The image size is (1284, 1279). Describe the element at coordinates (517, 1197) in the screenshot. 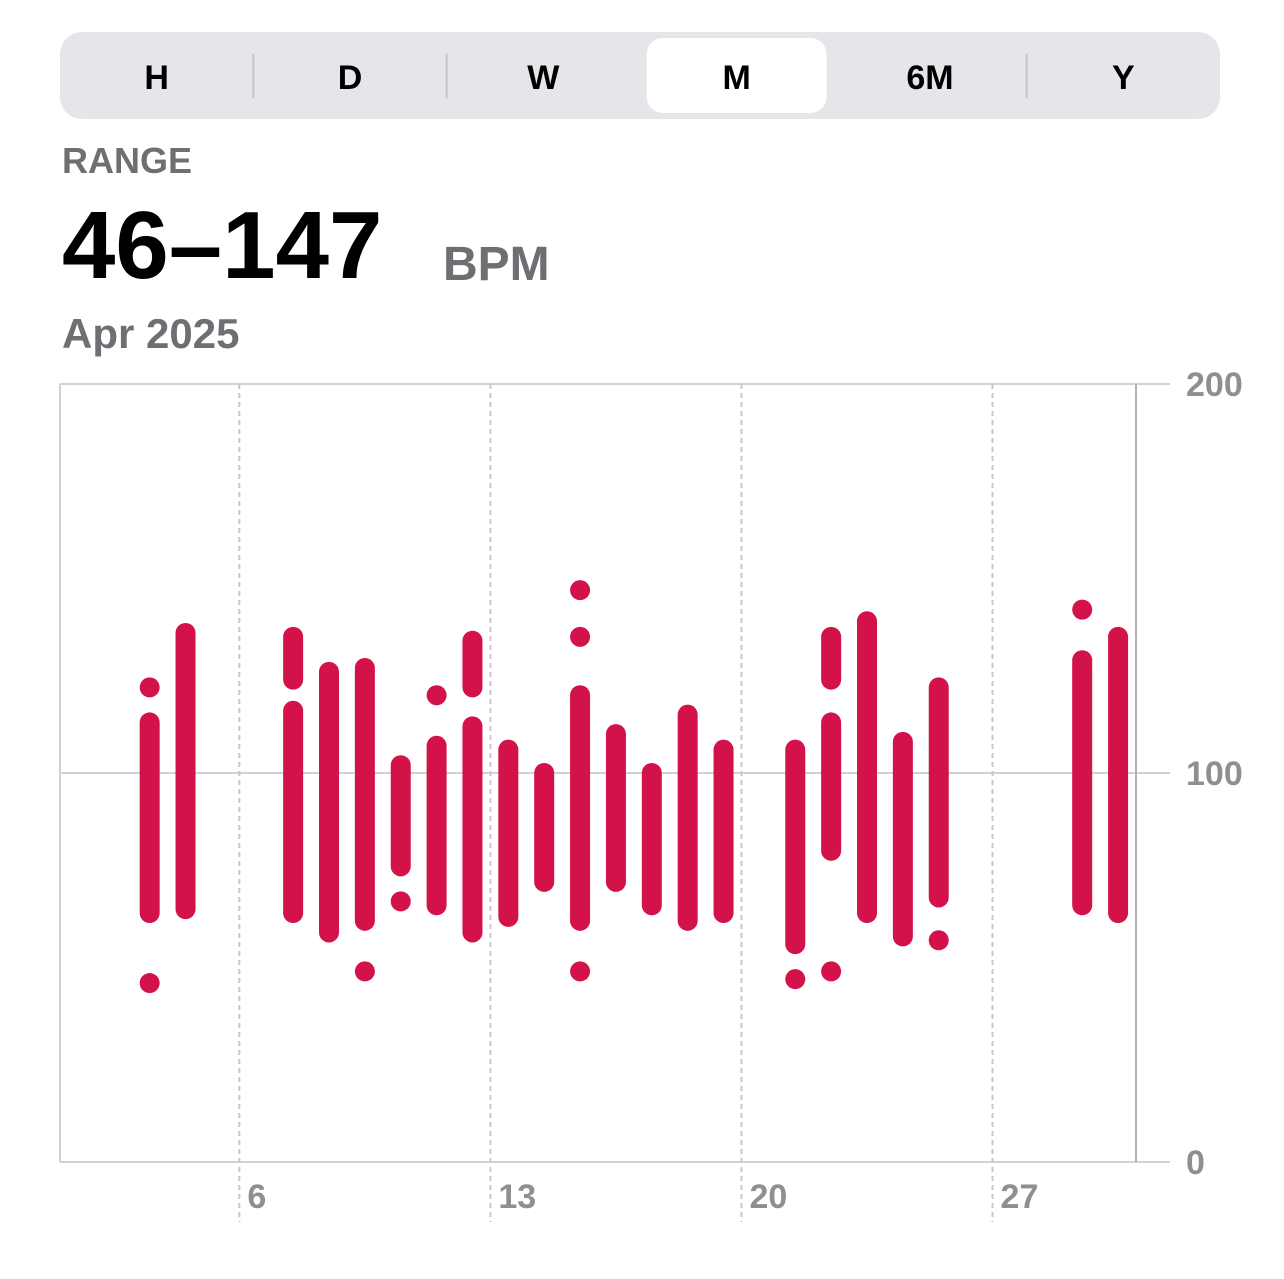

I see `x-tick-label: 13` at that location.